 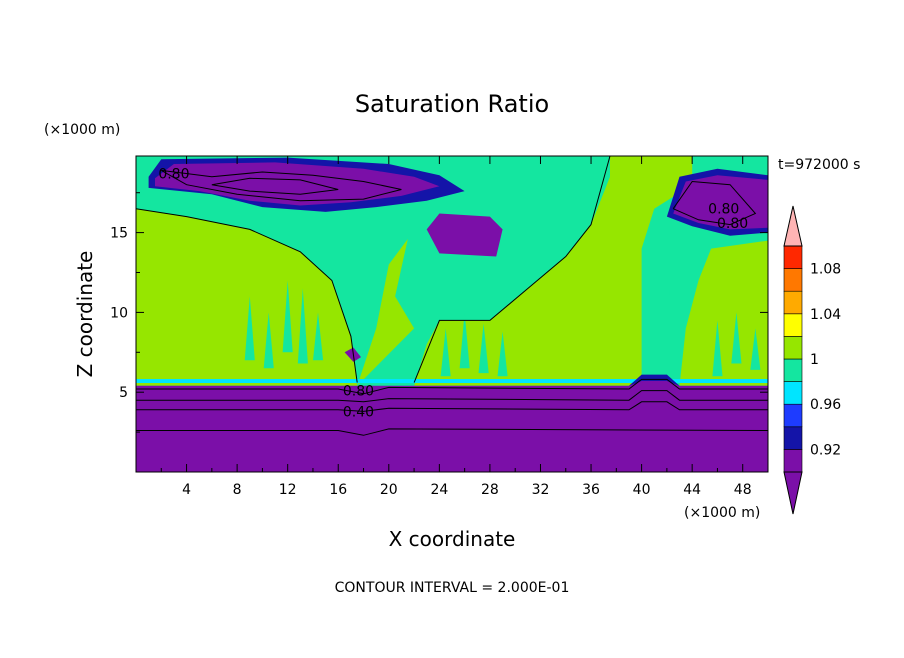 What do you see at coordinates (82, 130) in the screenshot?
I see `y-unit-label: (×1000 m)` at bounding box center [82, 130].